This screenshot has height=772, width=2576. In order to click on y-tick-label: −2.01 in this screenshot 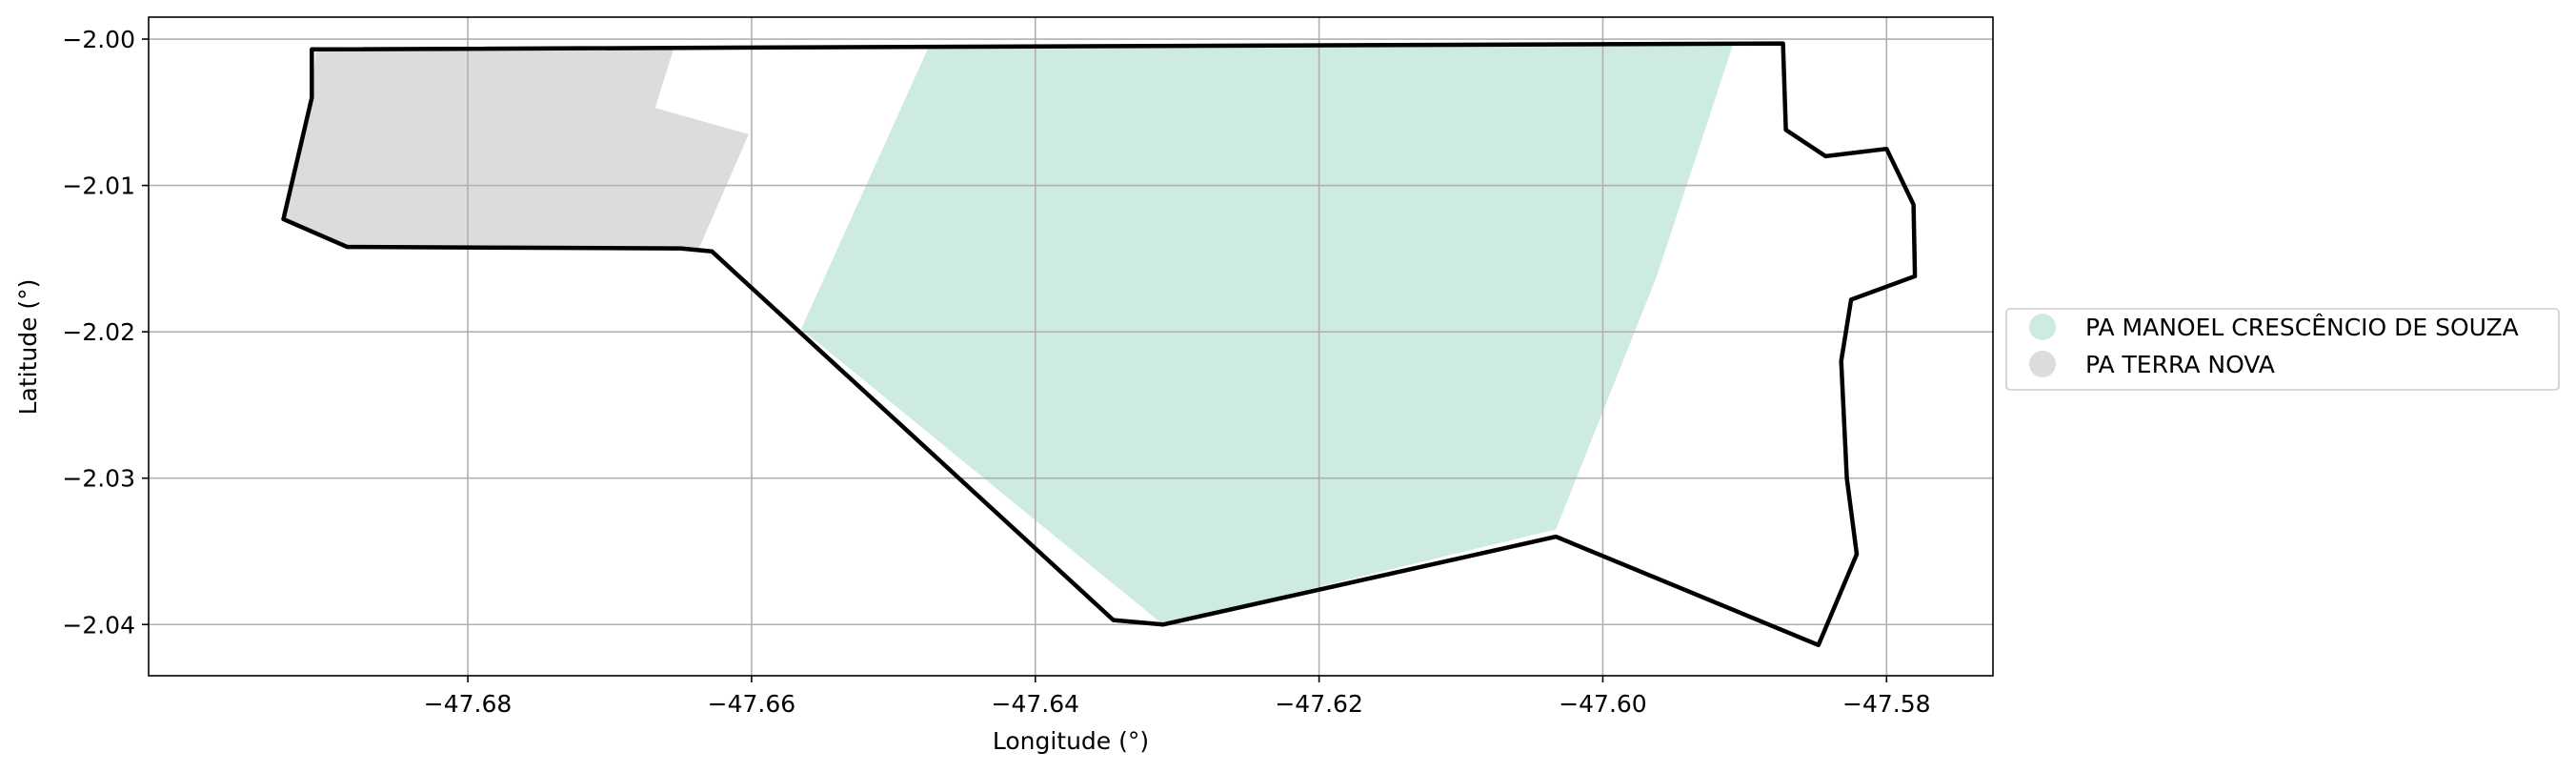, I will do `click(99, 186)`.